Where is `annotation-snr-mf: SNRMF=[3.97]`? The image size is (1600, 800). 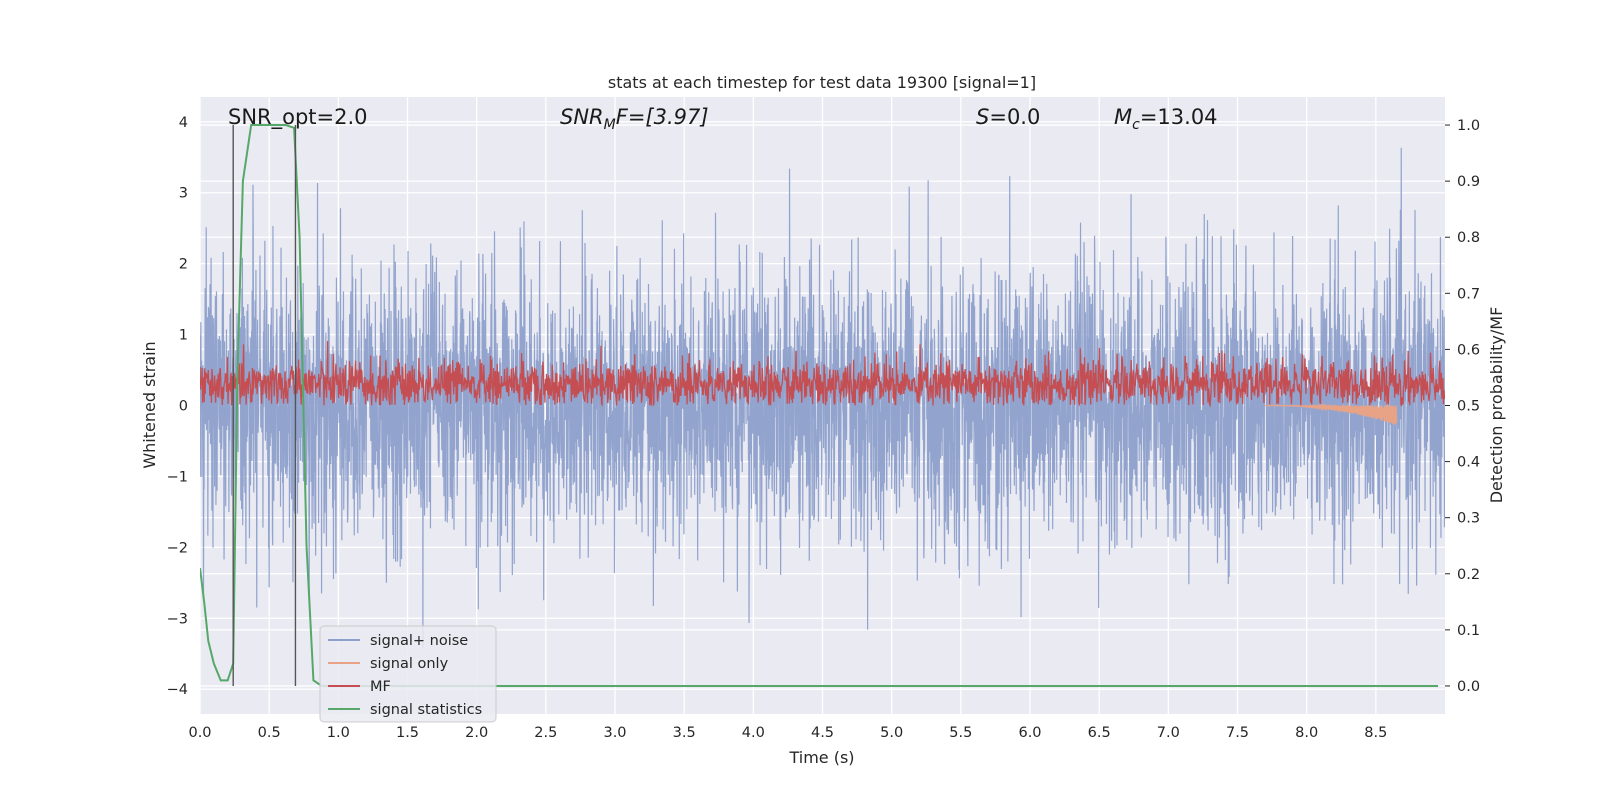
annotation-snr-mf: SNRMF=[3.97] is located at coordinates (634, 119).